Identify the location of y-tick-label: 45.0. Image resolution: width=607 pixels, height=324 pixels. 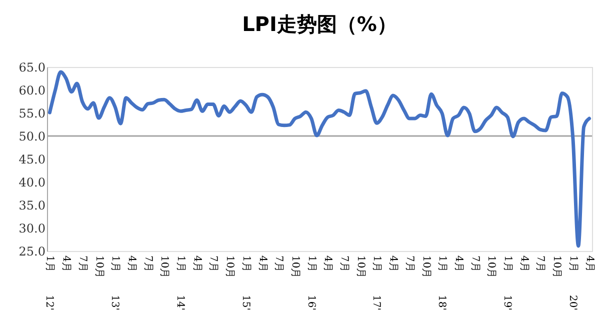
(32, 159).